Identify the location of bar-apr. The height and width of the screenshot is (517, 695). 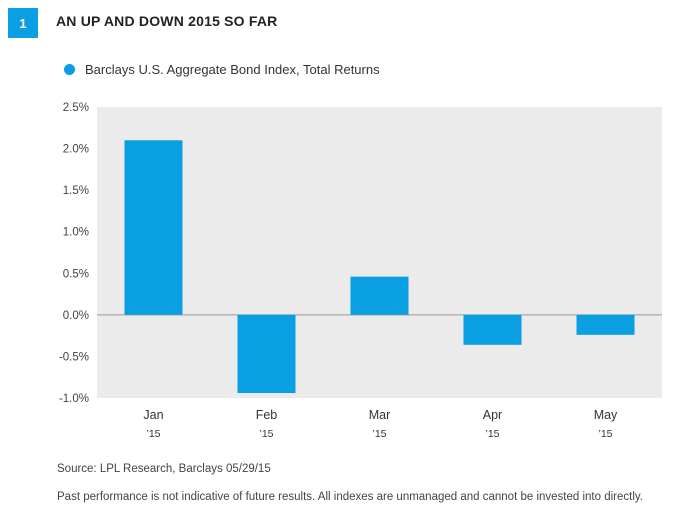
(492, 329).